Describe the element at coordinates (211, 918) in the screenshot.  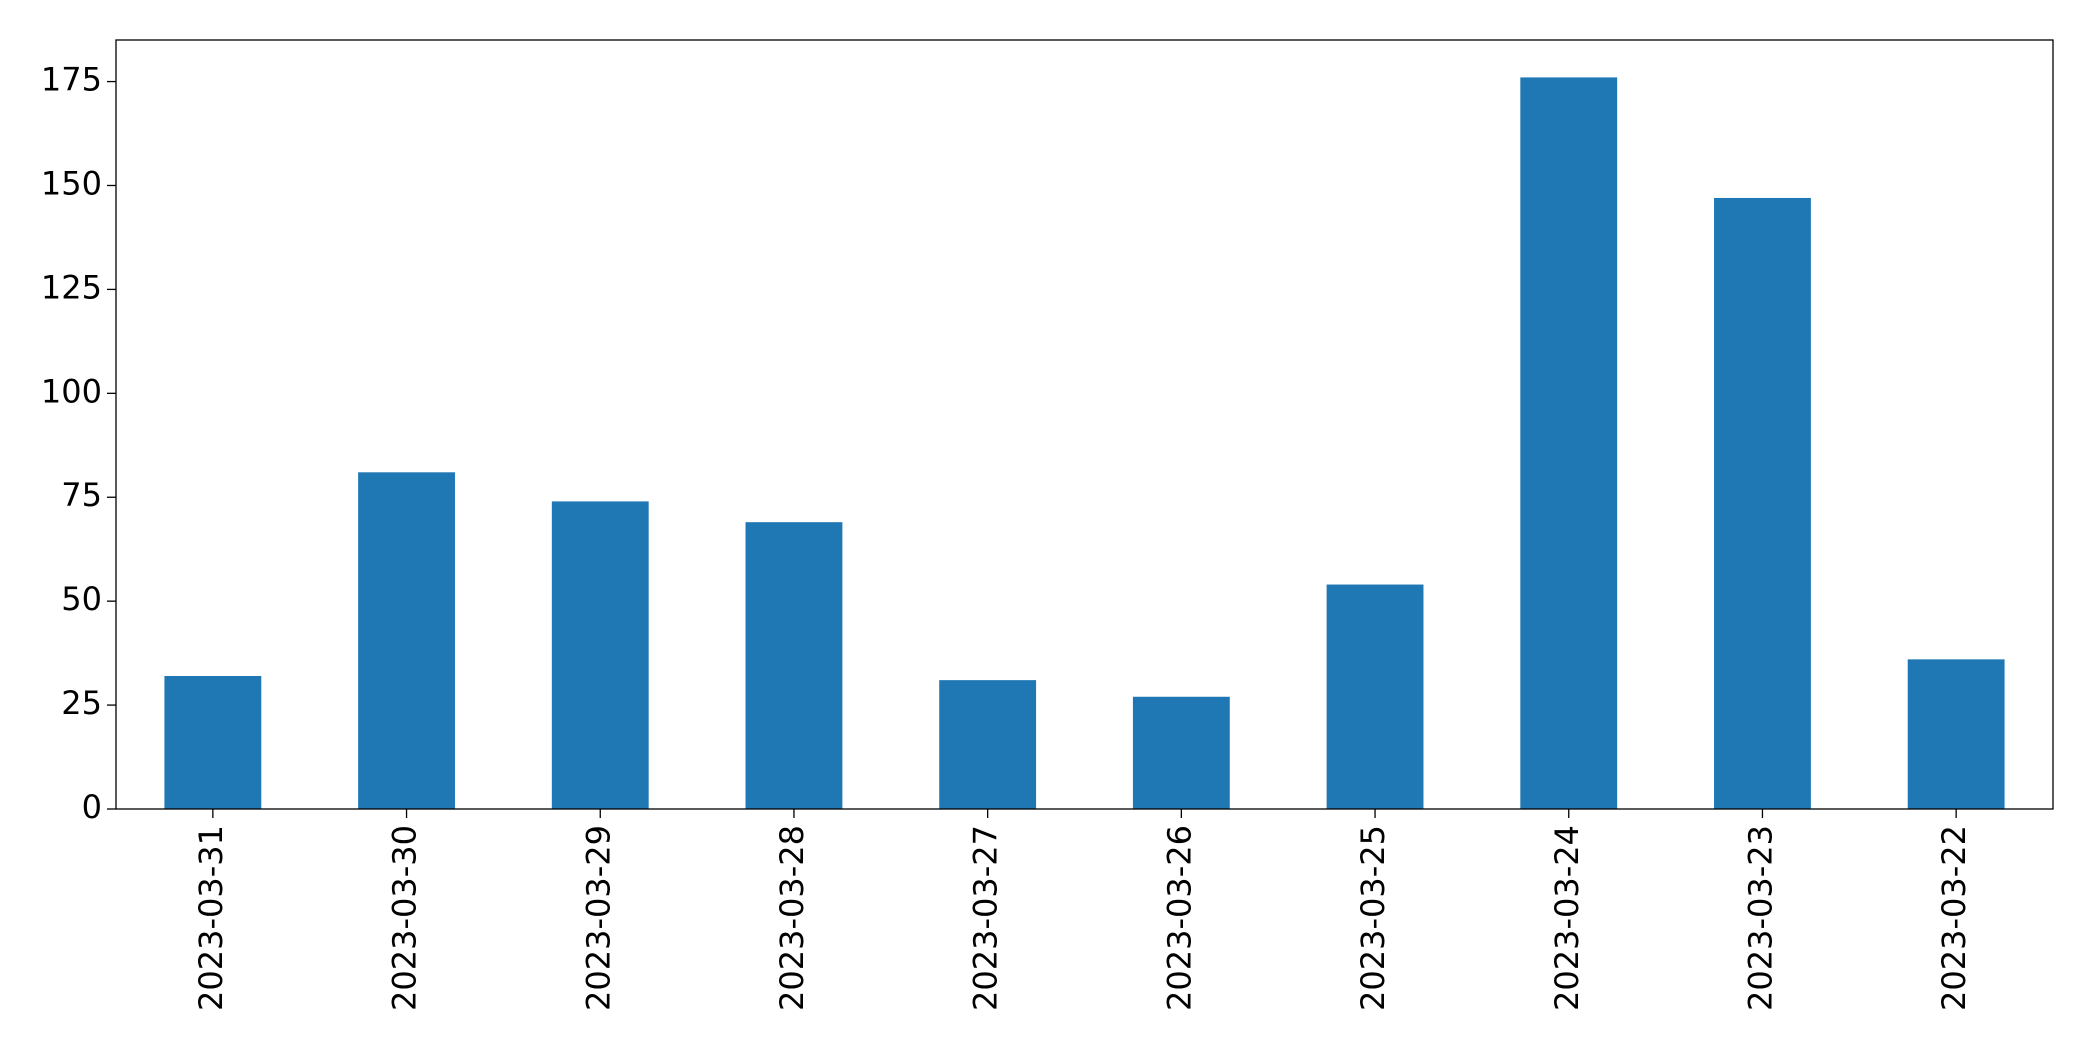
I see `x-tick-label: 2023-03-31` at that location.